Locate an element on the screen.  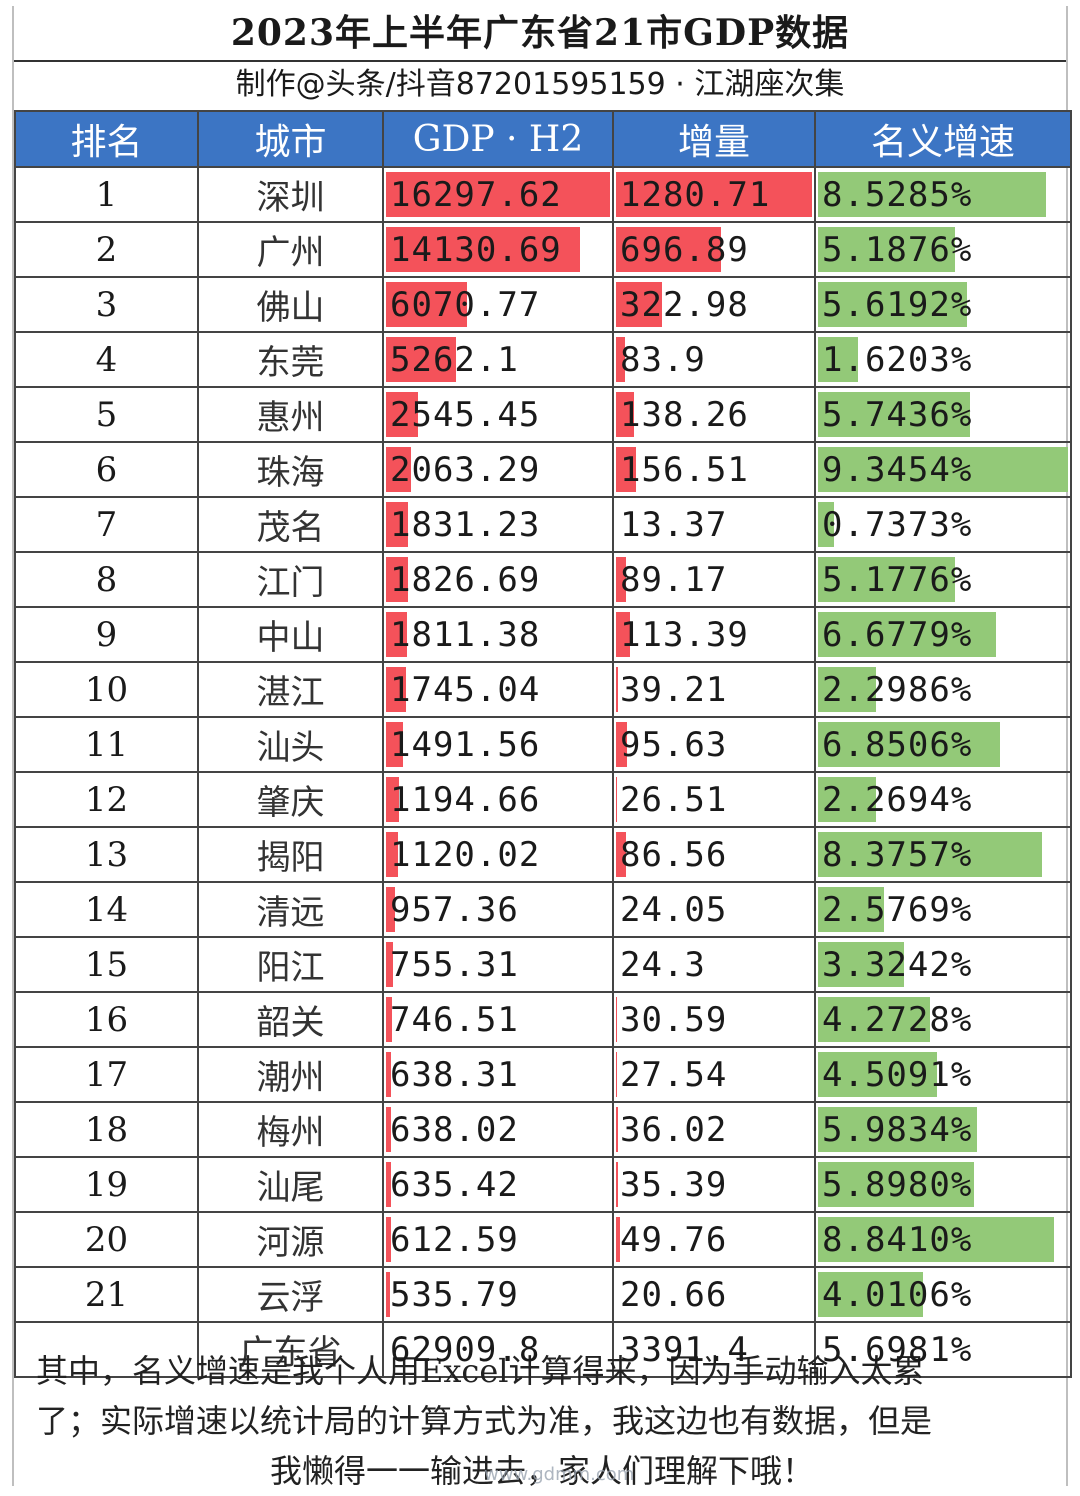
gdp-value: 5262.1 is located at coordinates (451, 360).